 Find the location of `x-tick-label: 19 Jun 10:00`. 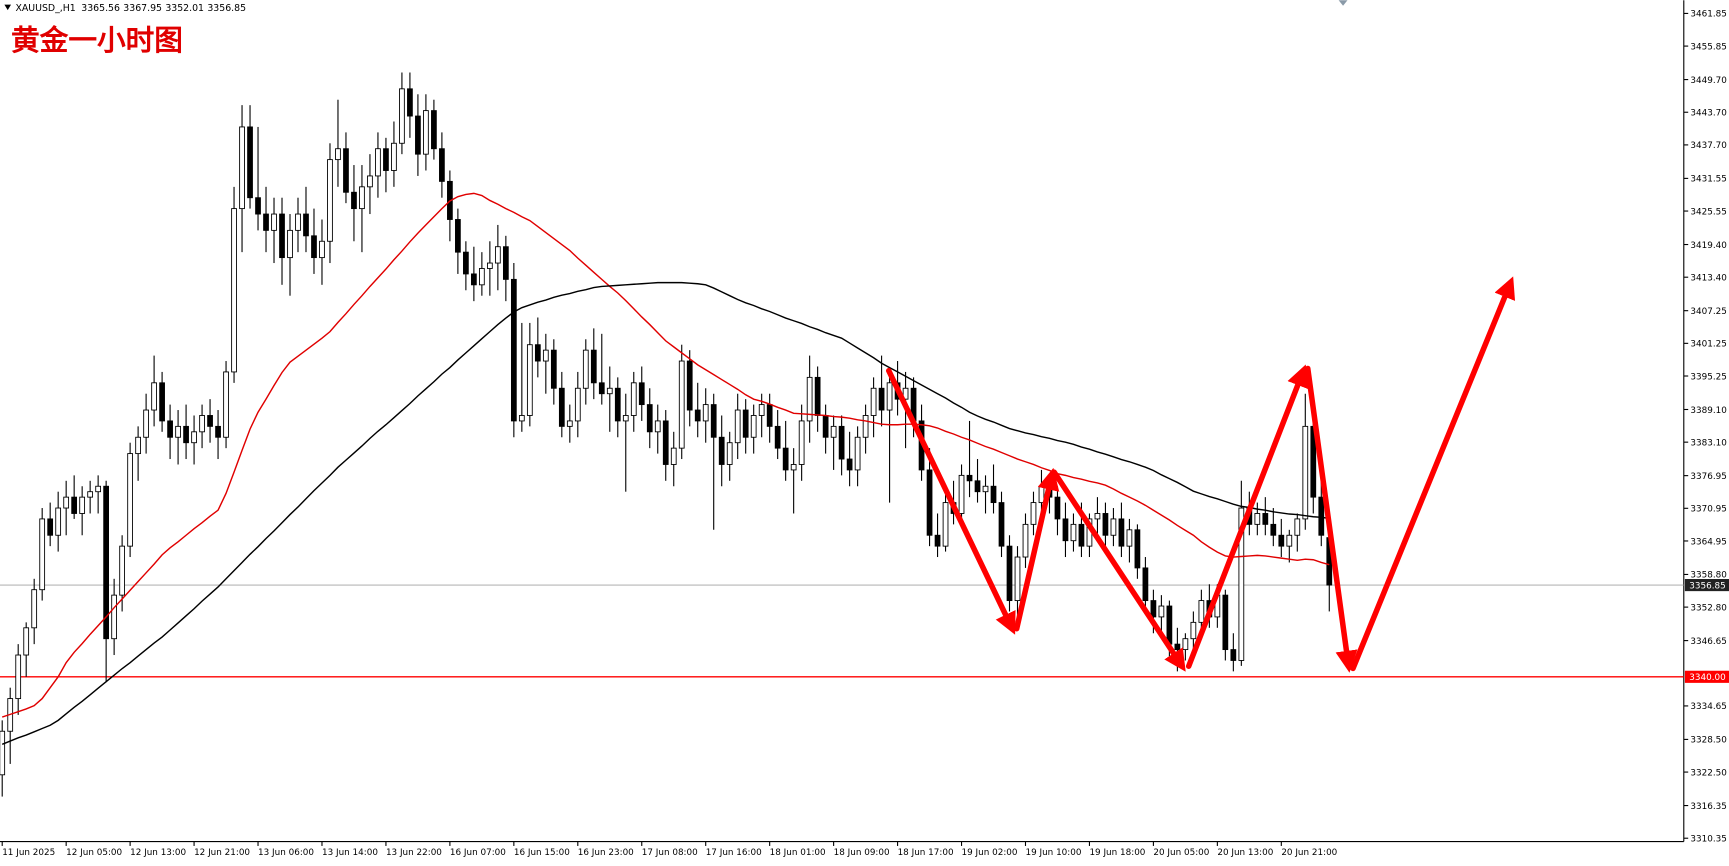

x-tick-label: 19 Jun 10:00 is located at coordinates (1053, 853).